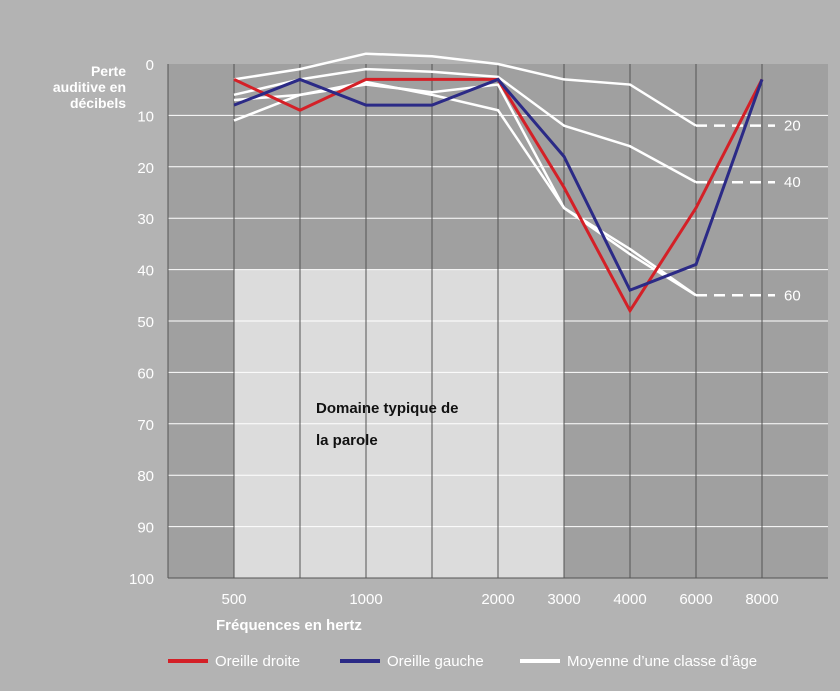  What do you see at coordinates (145, 168) in the screenshot?
I see `y-tick-label: 20` at bounding box center [145, 168].